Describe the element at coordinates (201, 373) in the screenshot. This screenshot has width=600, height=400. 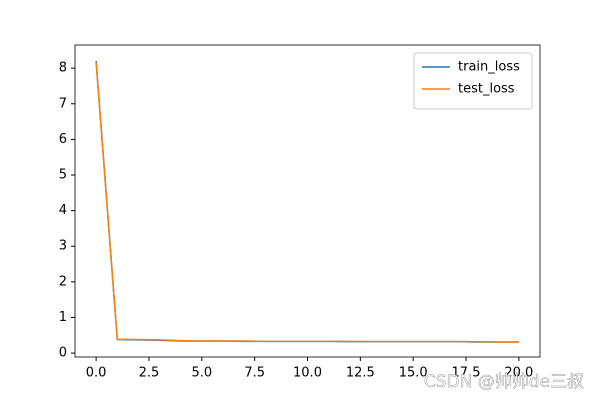
I see `x-tick-label: 5.0` at that location.